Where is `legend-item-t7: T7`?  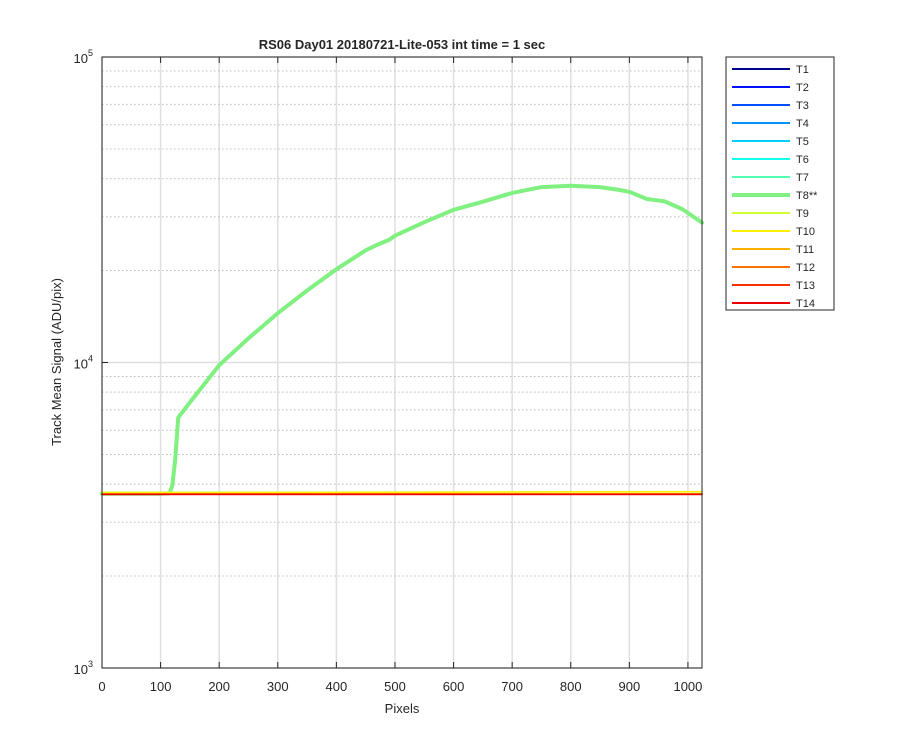 legend-item-t7: T7 is located at coordinates (770, 178).